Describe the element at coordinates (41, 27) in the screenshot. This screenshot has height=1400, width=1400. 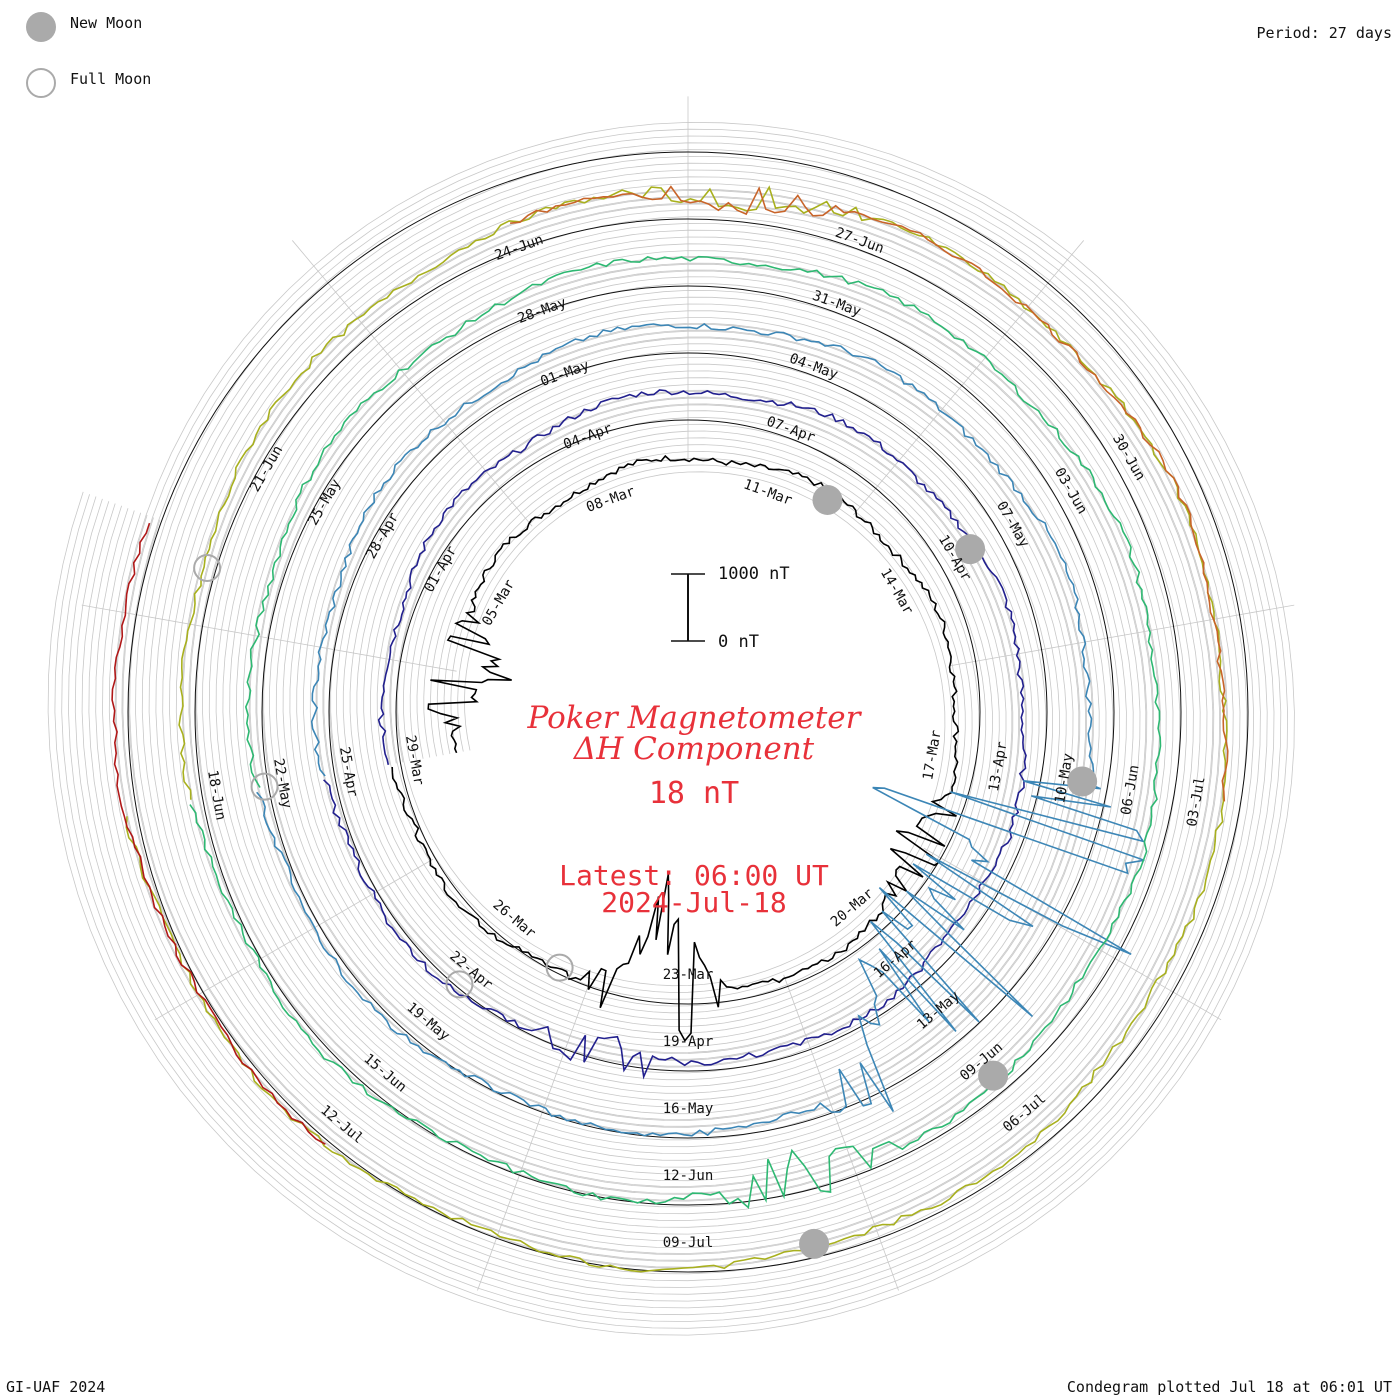
I see `new-moon-icon` at that location.